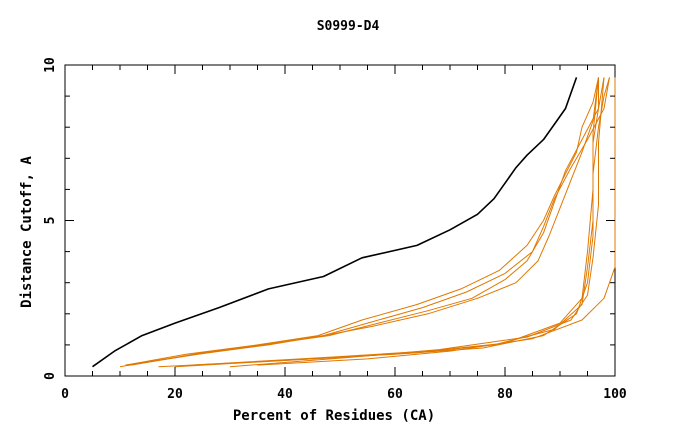 The image size is (680, 440). What do you see at coordinates (285, 394) in the screenshot?
I see `x-tick-label: 40` at bounding box center [285, 394].